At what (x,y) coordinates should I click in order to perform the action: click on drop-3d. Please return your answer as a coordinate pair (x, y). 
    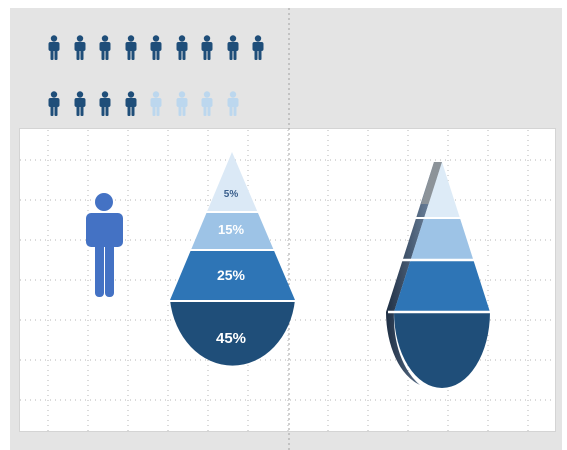
    Looking at the image, I should click on (438, 275).